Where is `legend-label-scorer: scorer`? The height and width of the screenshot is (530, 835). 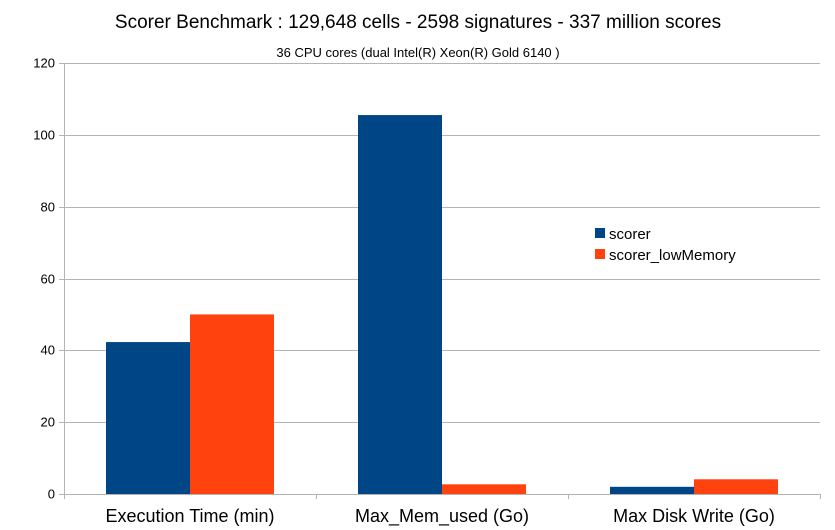 legend-label-scorer: scorer is located at coordinates (630, 234).